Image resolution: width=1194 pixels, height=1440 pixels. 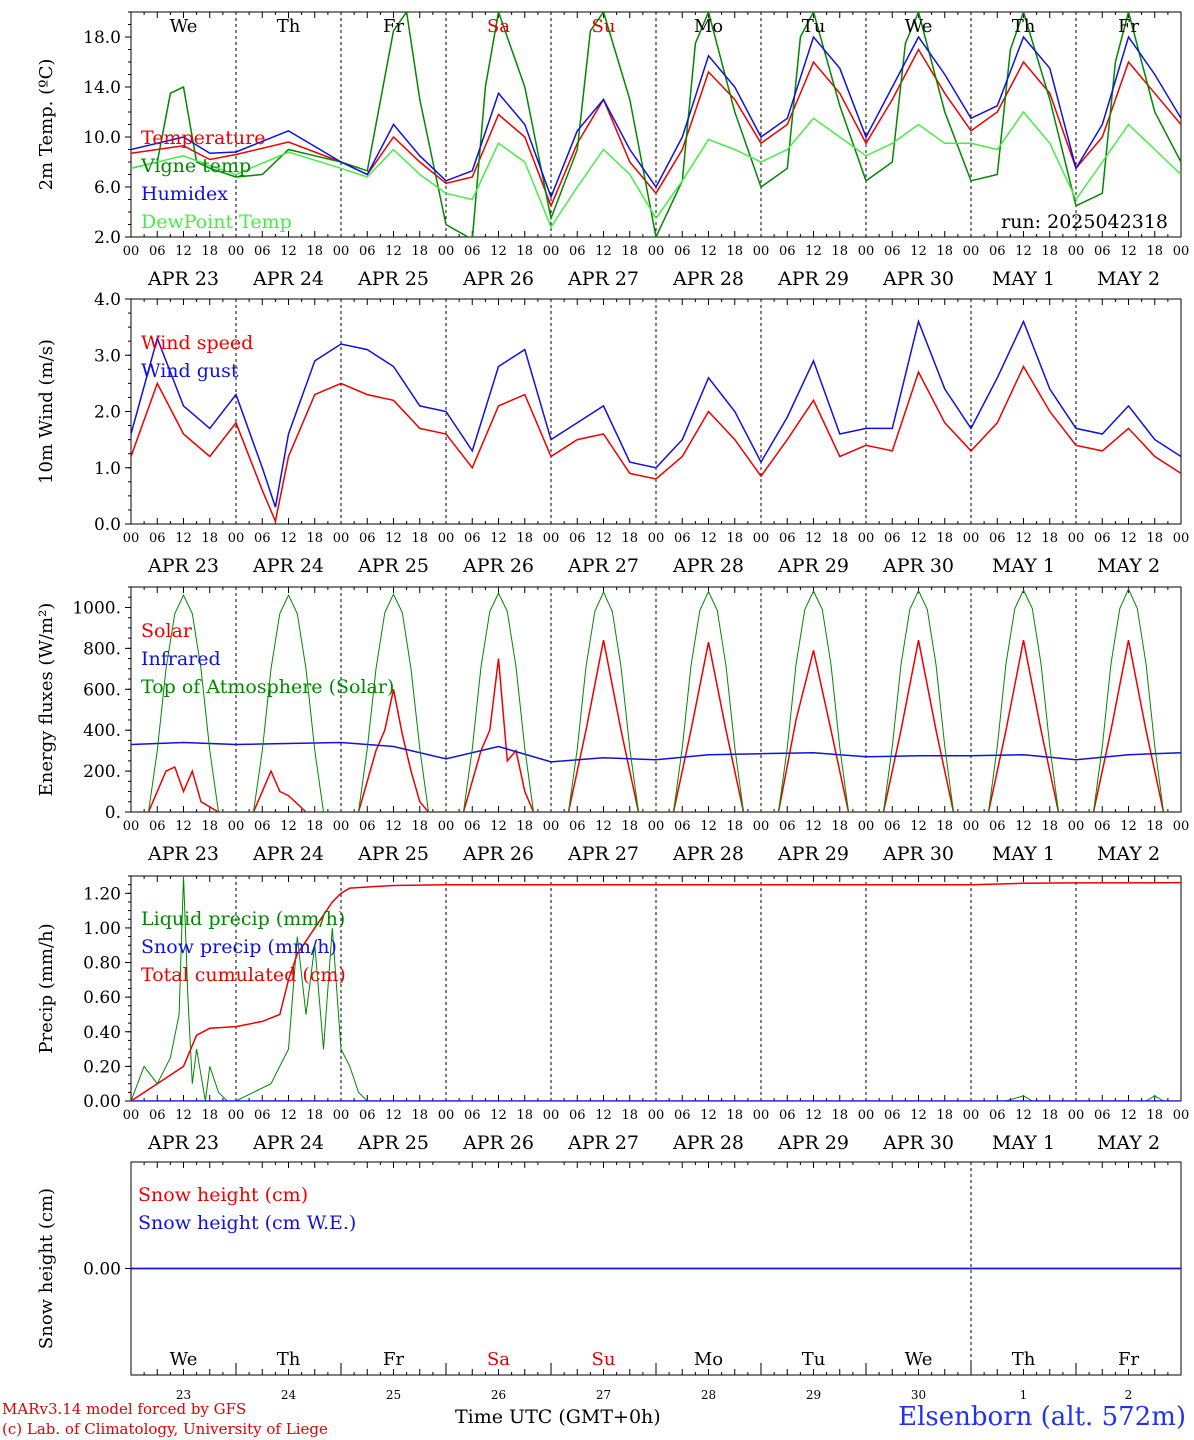 What do you see at coordinates (107, 356) in the screenshot?
I see `y-tick-label: 3.0` at bounding box center [107, 356].